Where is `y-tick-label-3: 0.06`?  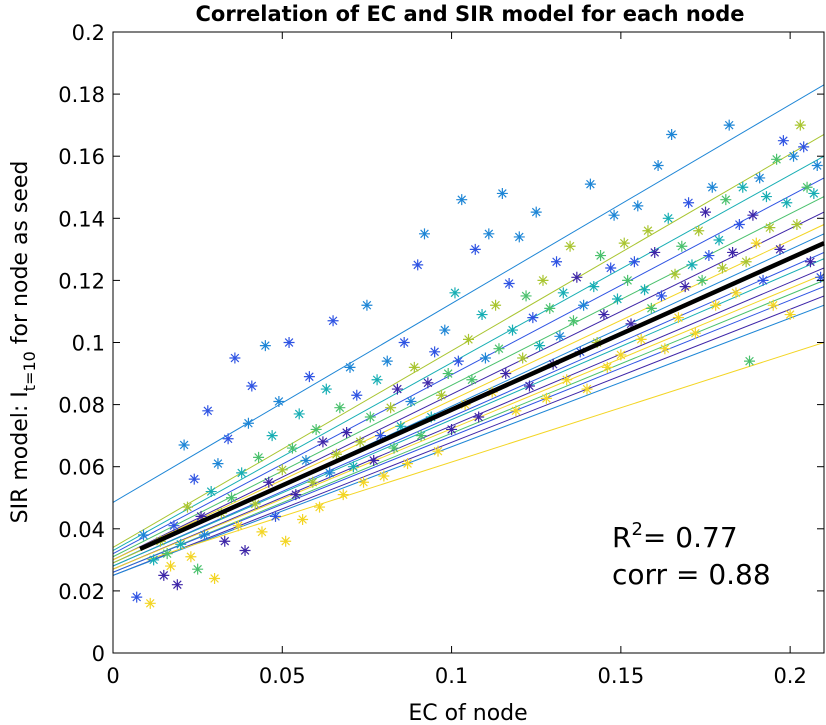 y-tick-label-3: 0.06 is located at coordinates (81, 468).